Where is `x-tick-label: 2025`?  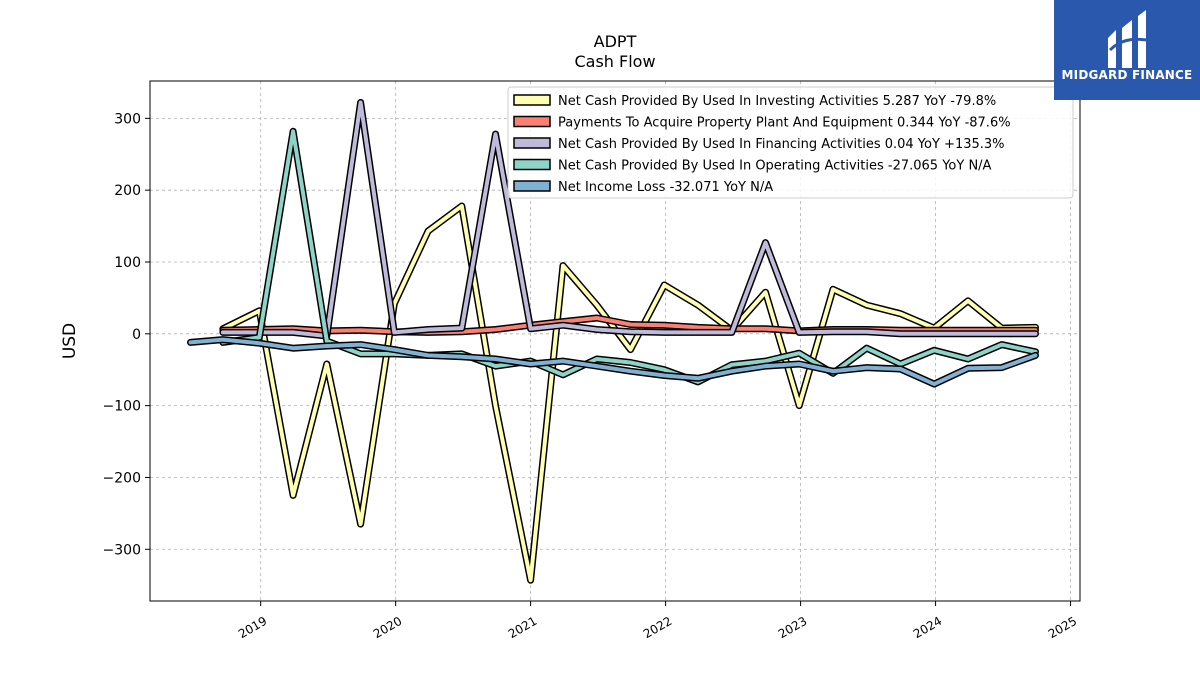 x-tick-label: 2025 is located at coordinates (1062, 627).